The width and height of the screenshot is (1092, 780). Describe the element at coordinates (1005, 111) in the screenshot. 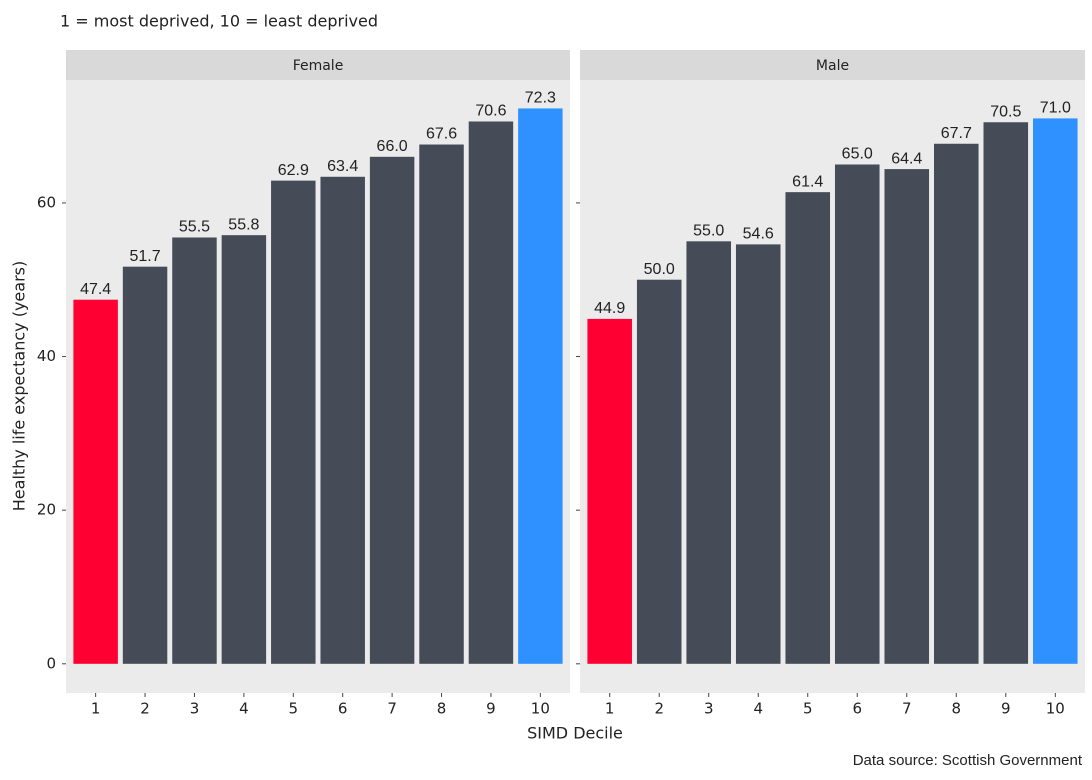

I see `value-label: 70.5` at that location.